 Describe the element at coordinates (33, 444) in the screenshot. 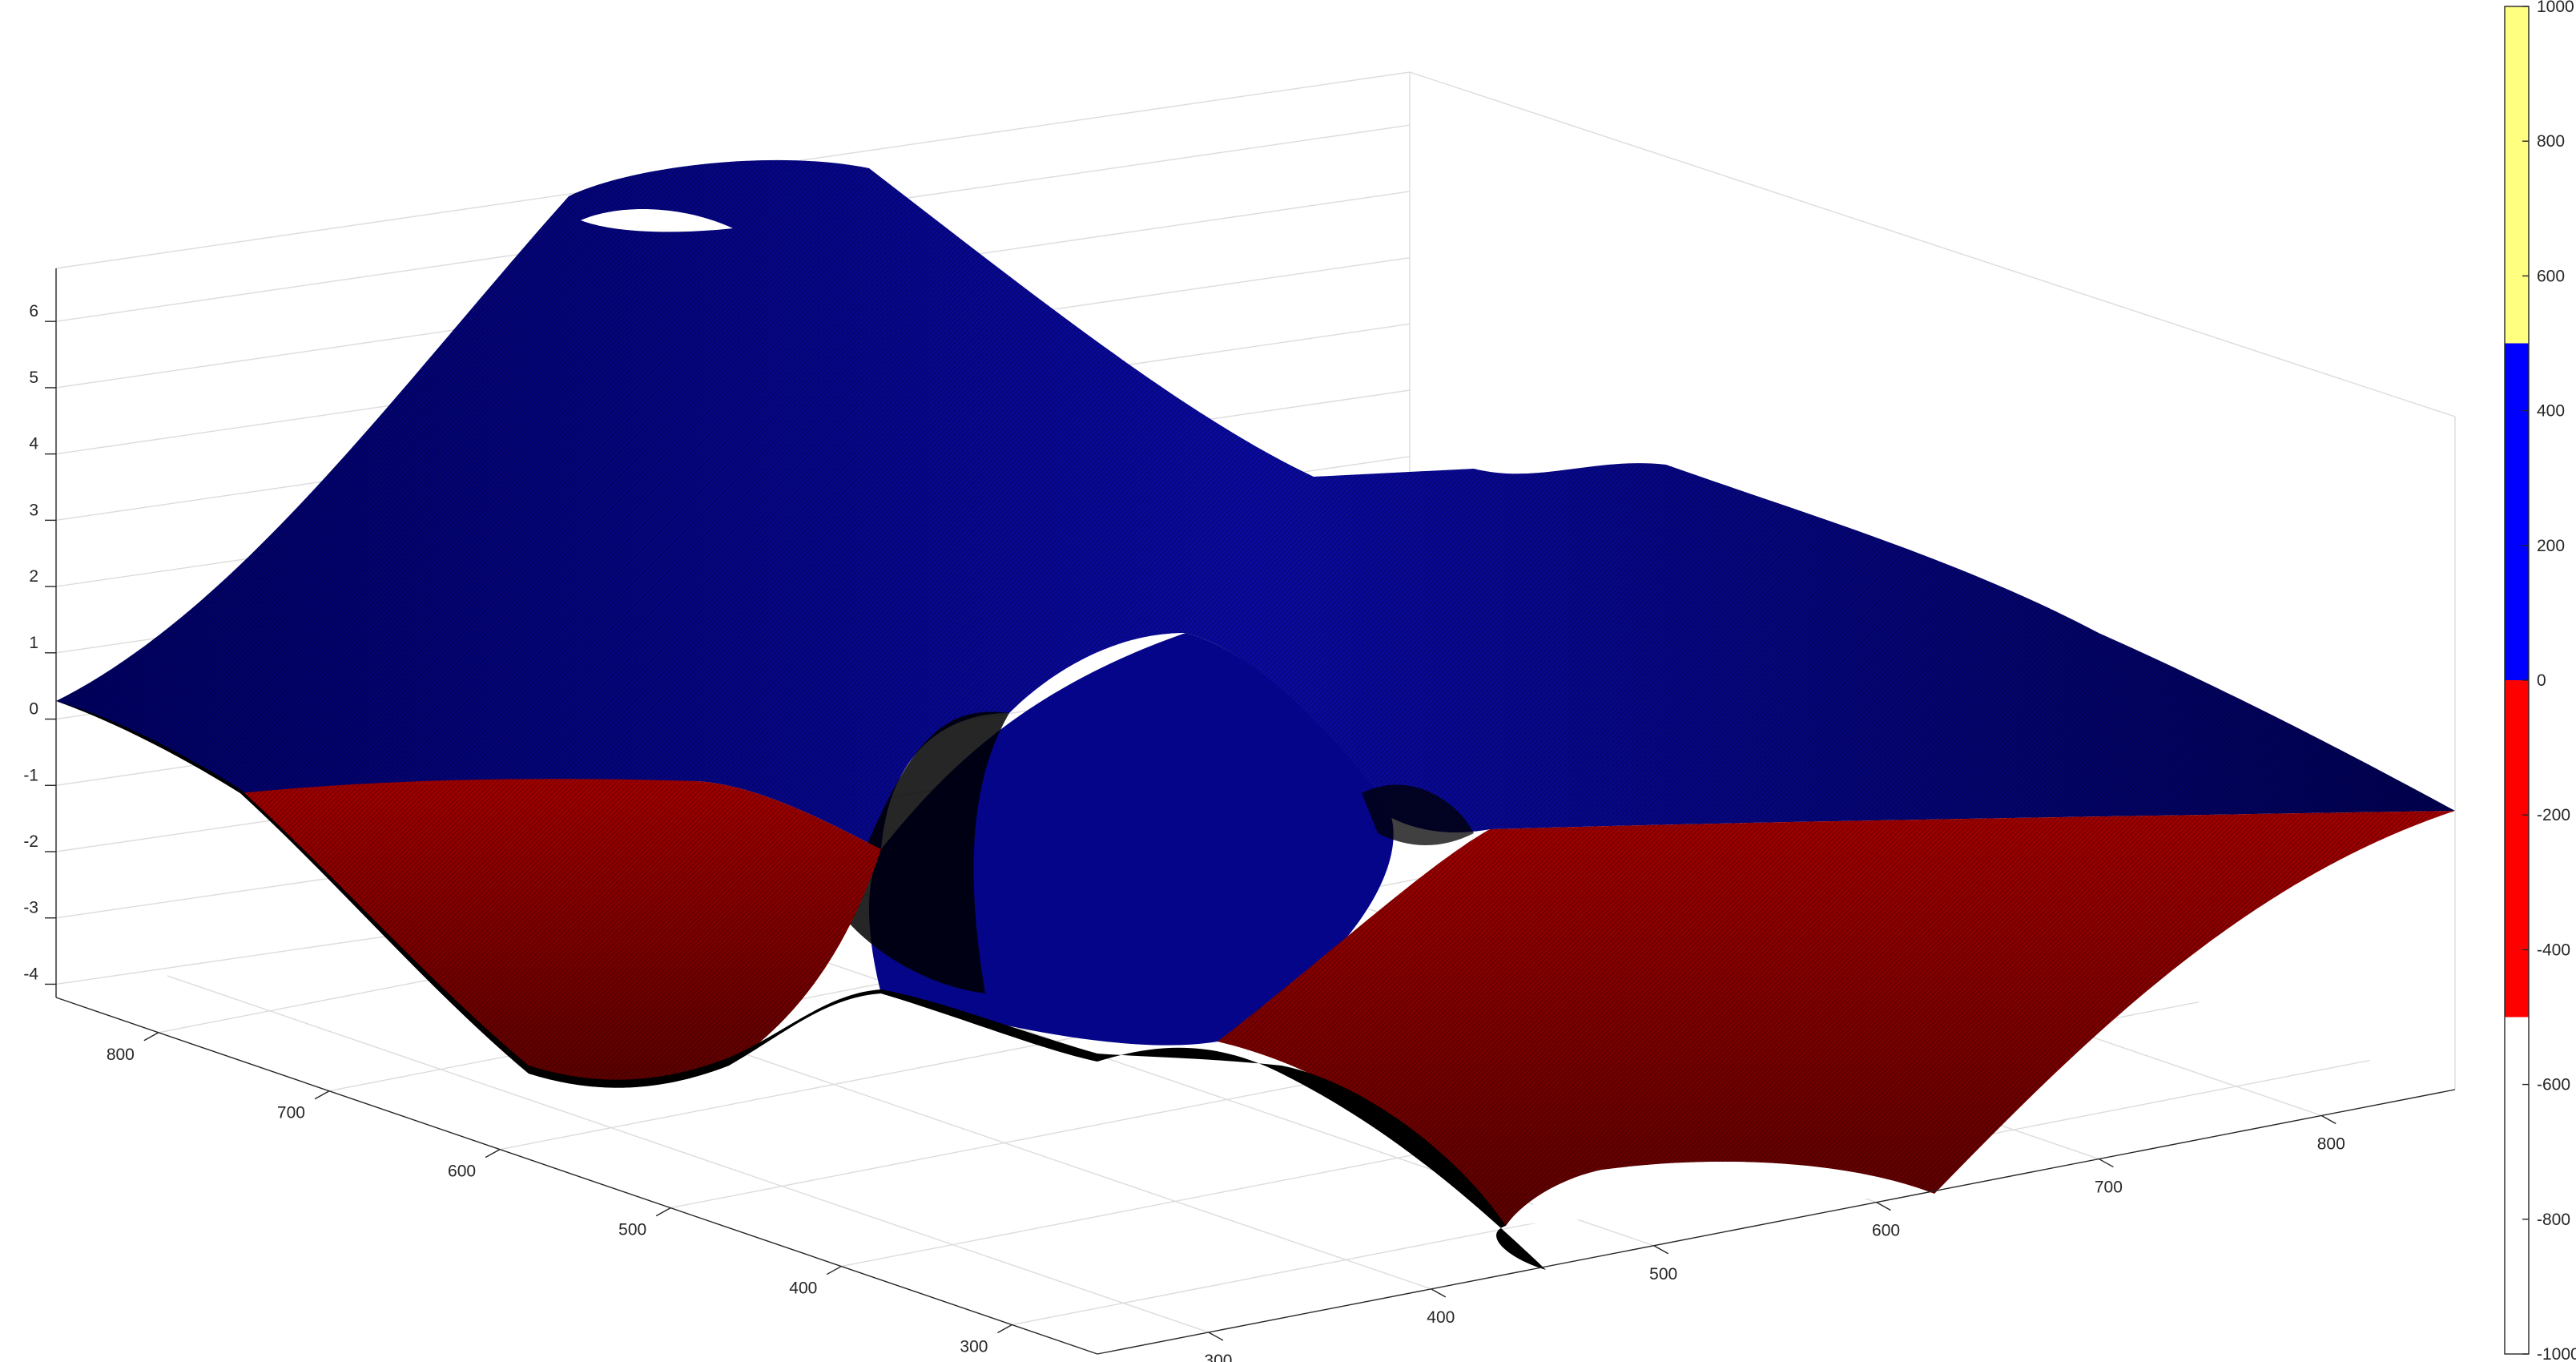

I see `z-tick-label: 4` at that location.